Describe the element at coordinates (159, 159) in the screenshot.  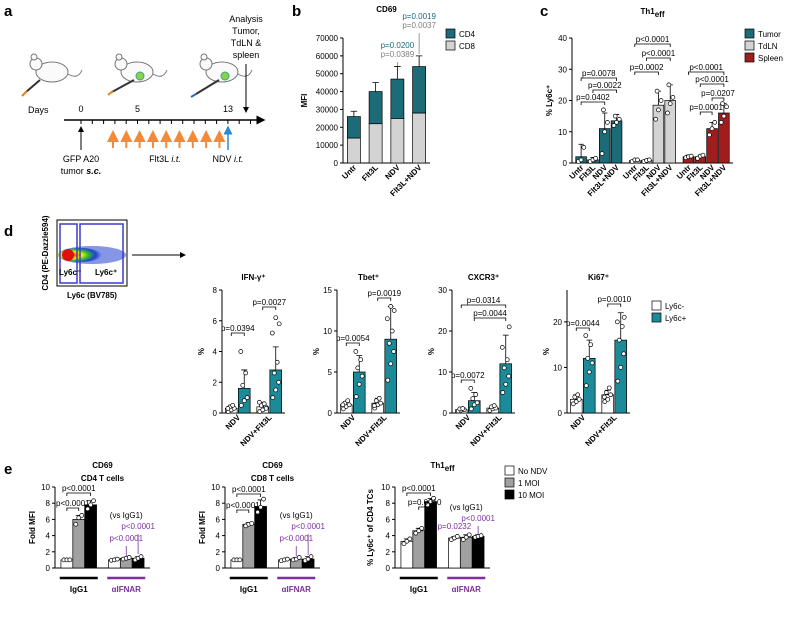
I see `agent: Flt3L` at that location.